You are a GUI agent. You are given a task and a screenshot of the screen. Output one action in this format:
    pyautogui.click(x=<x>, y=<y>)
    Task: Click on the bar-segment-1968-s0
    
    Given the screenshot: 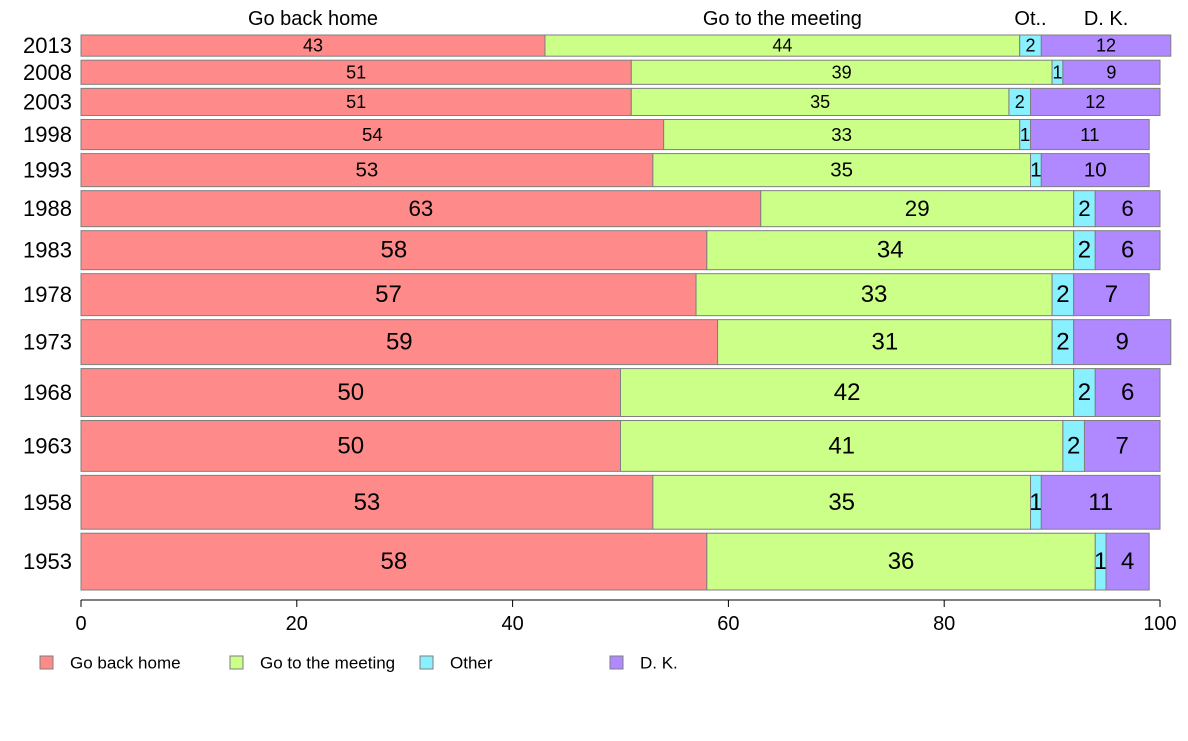 What is the action you would take?
    pyautogui.click(x=350, y=392)
    